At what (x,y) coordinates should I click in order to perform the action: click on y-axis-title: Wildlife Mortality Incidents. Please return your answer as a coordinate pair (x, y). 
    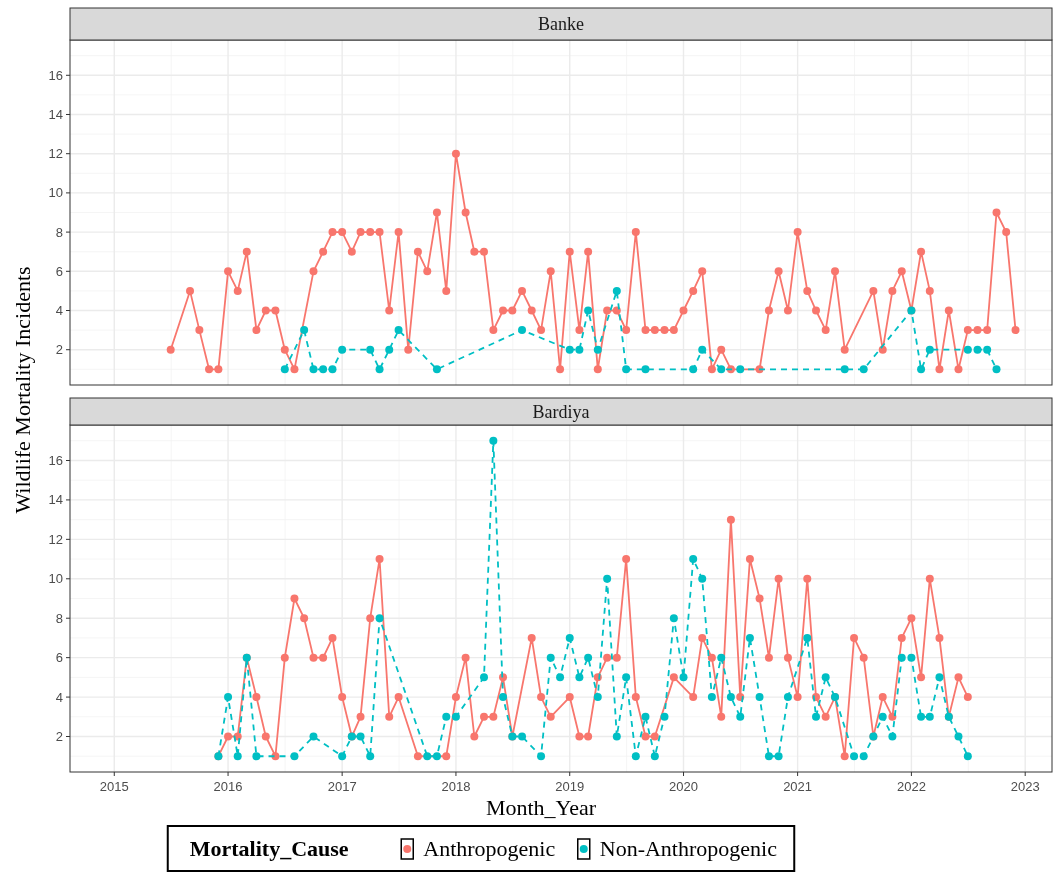
    Looking at the image, I should click on (22, 390).